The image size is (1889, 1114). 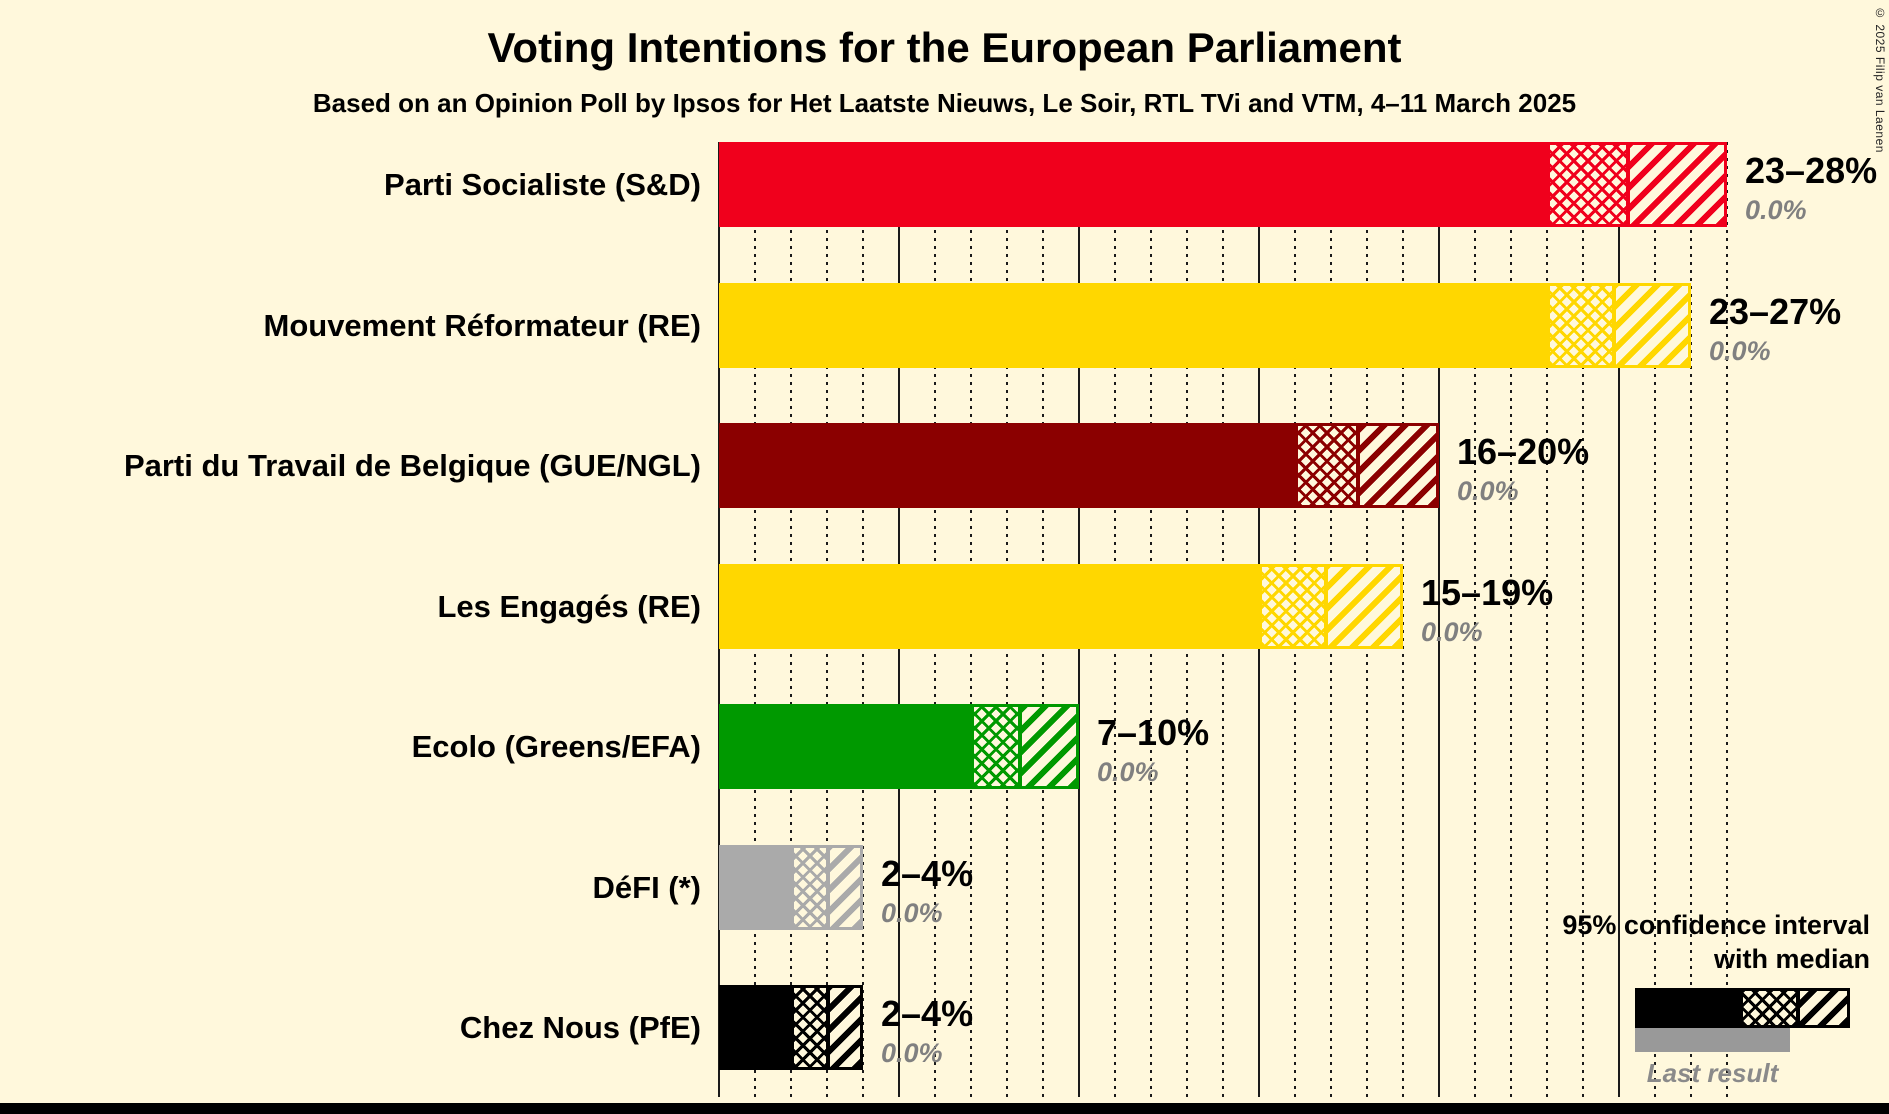 I want to click on value-labels: 16–20% 0.0%, so click(x=1523, y=469).